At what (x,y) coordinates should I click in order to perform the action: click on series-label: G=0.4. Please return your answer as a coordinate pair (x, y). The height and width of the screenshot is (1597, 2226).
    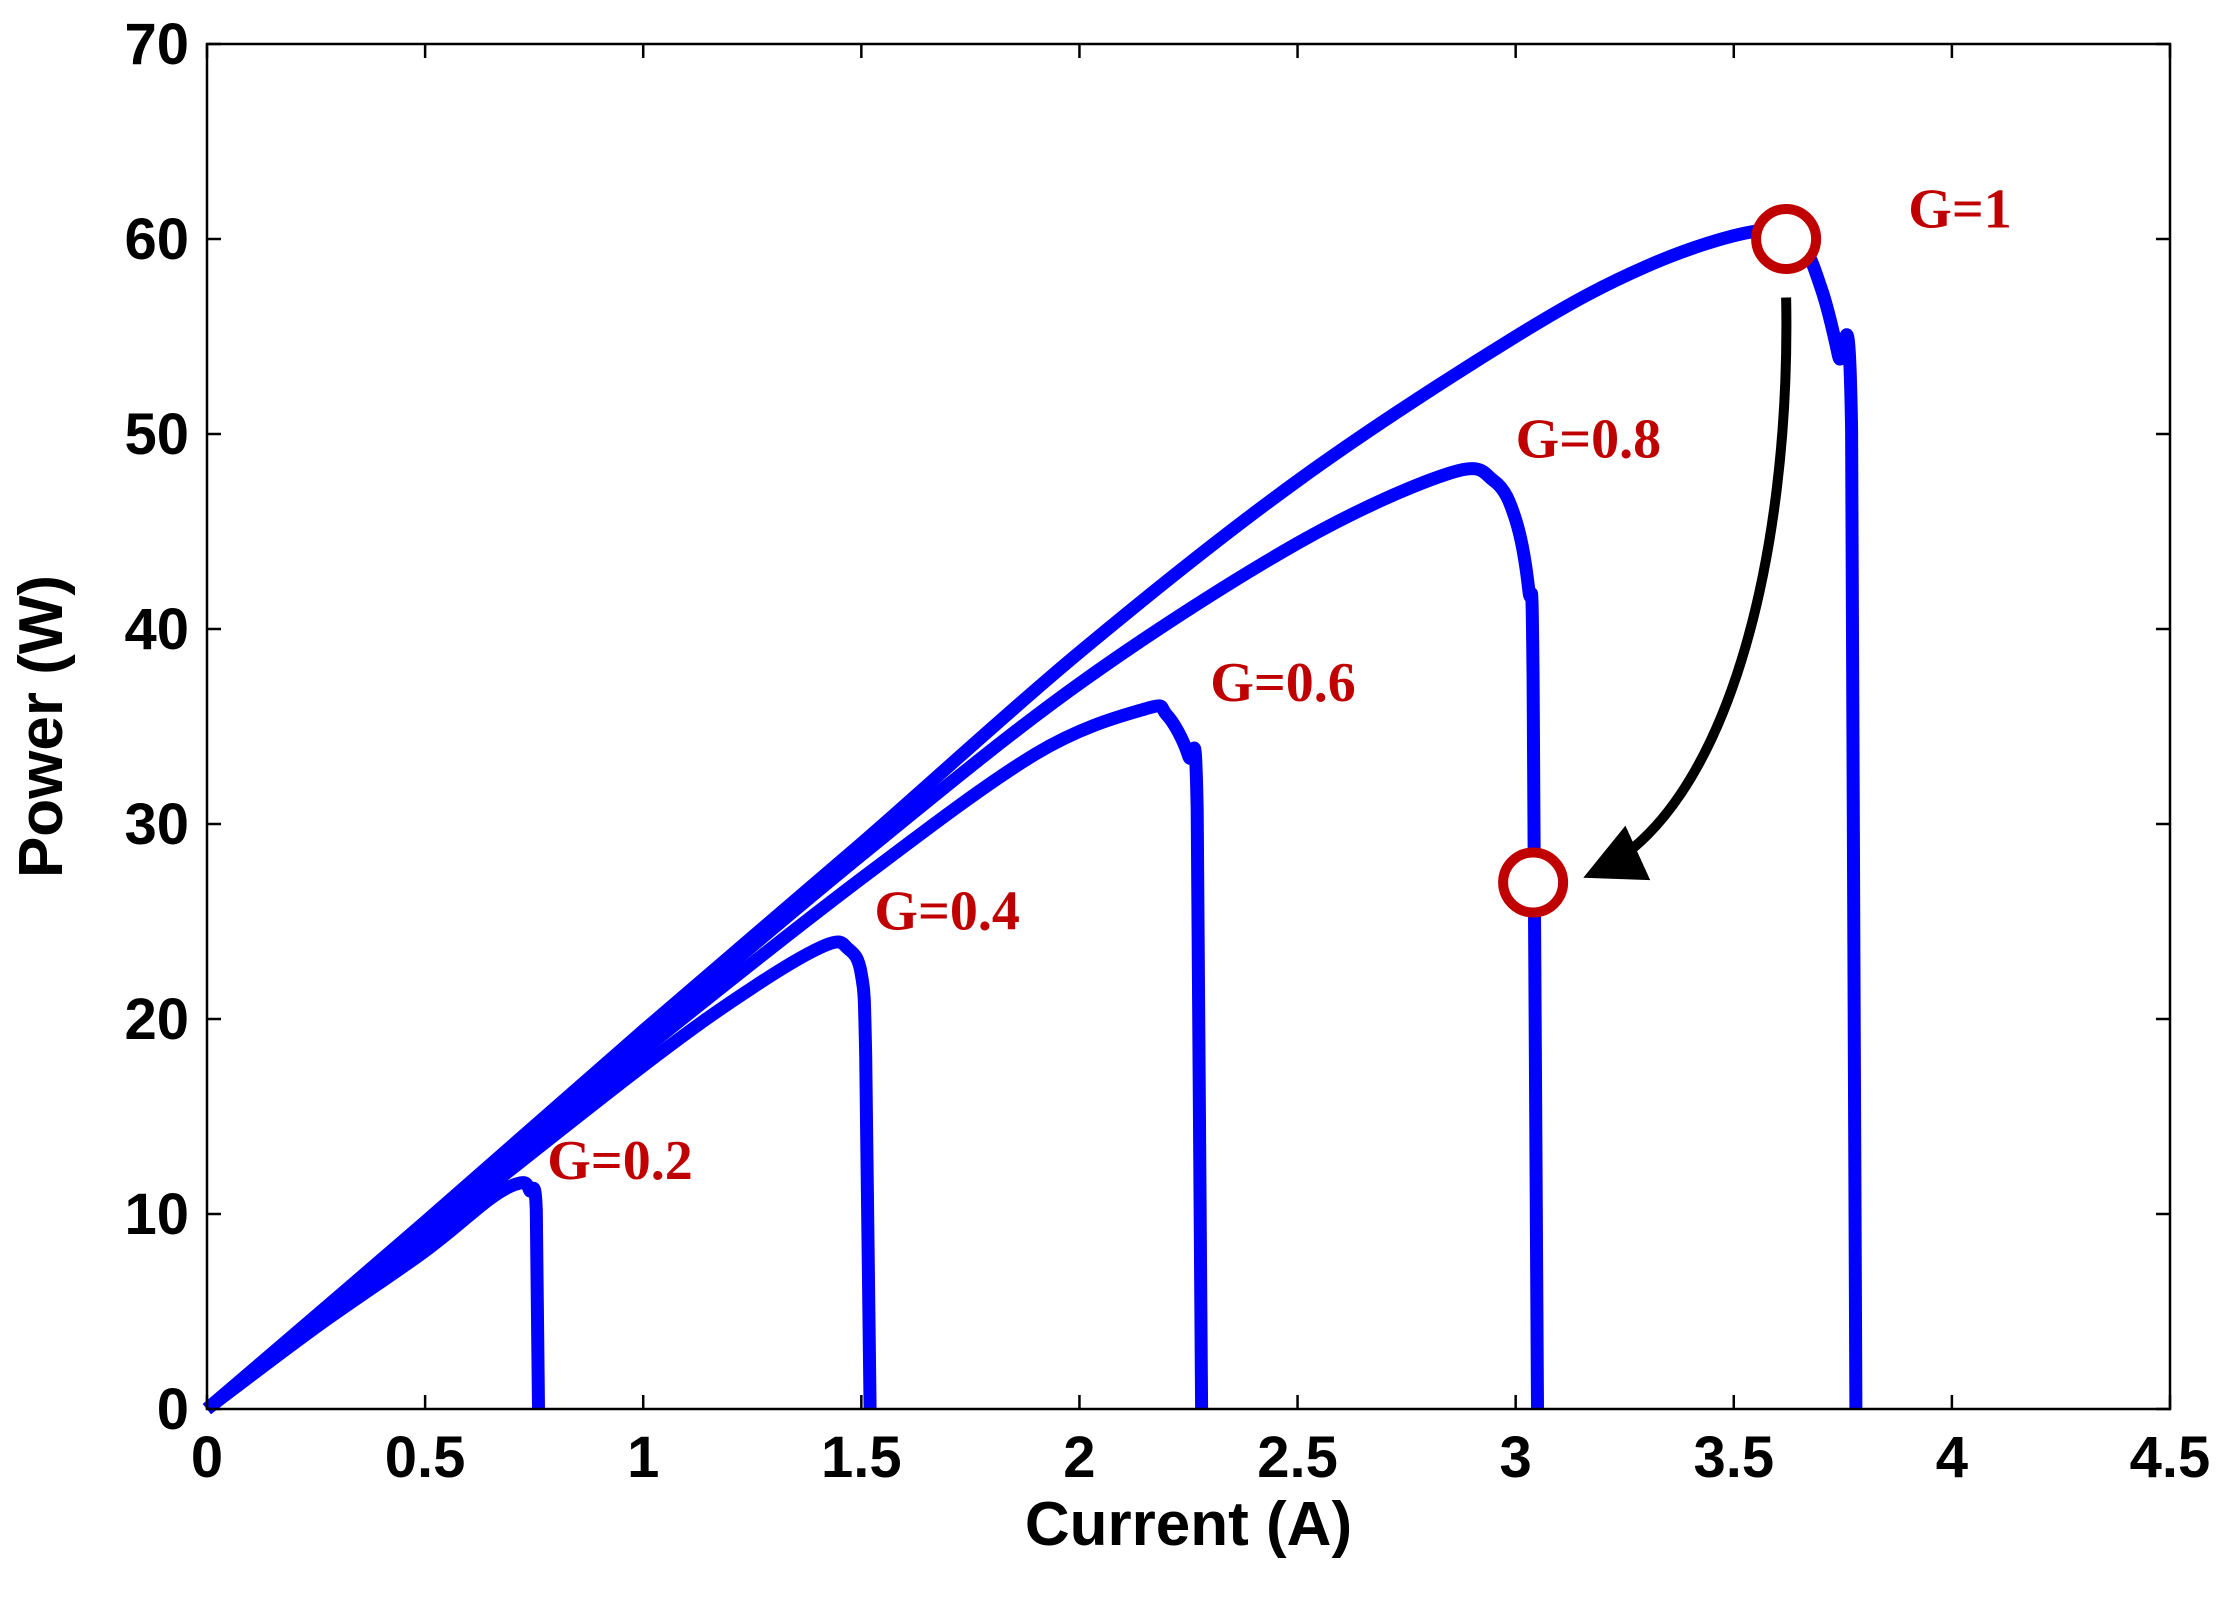
    Looking at the image, I should click on (946, 911).